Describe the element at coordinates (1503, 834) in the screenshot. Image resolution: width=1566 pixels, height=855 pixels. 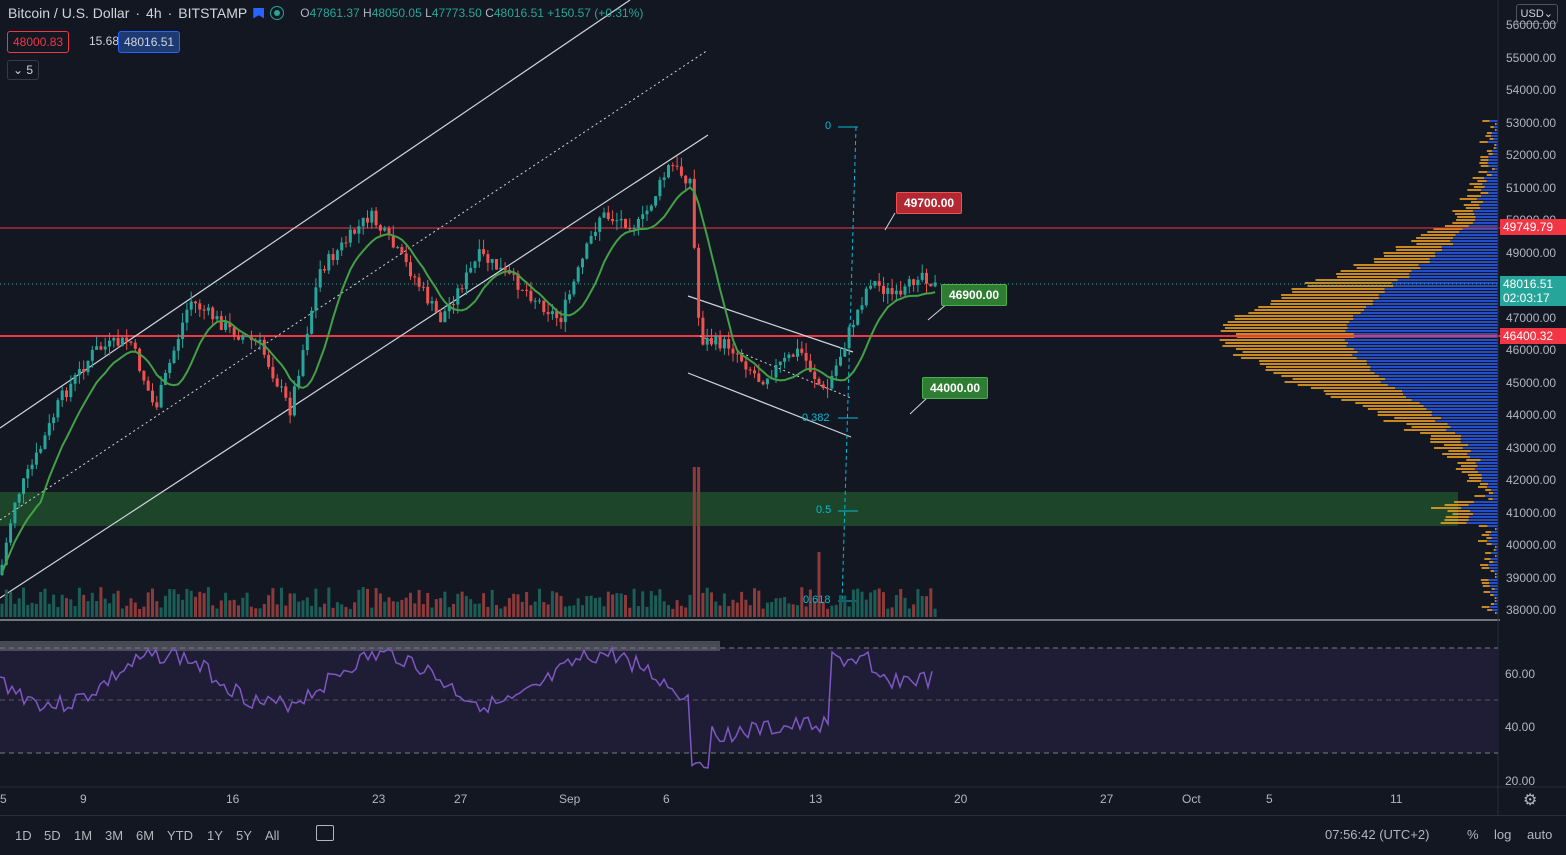
I see `log-scale-toggle: log` at that location.